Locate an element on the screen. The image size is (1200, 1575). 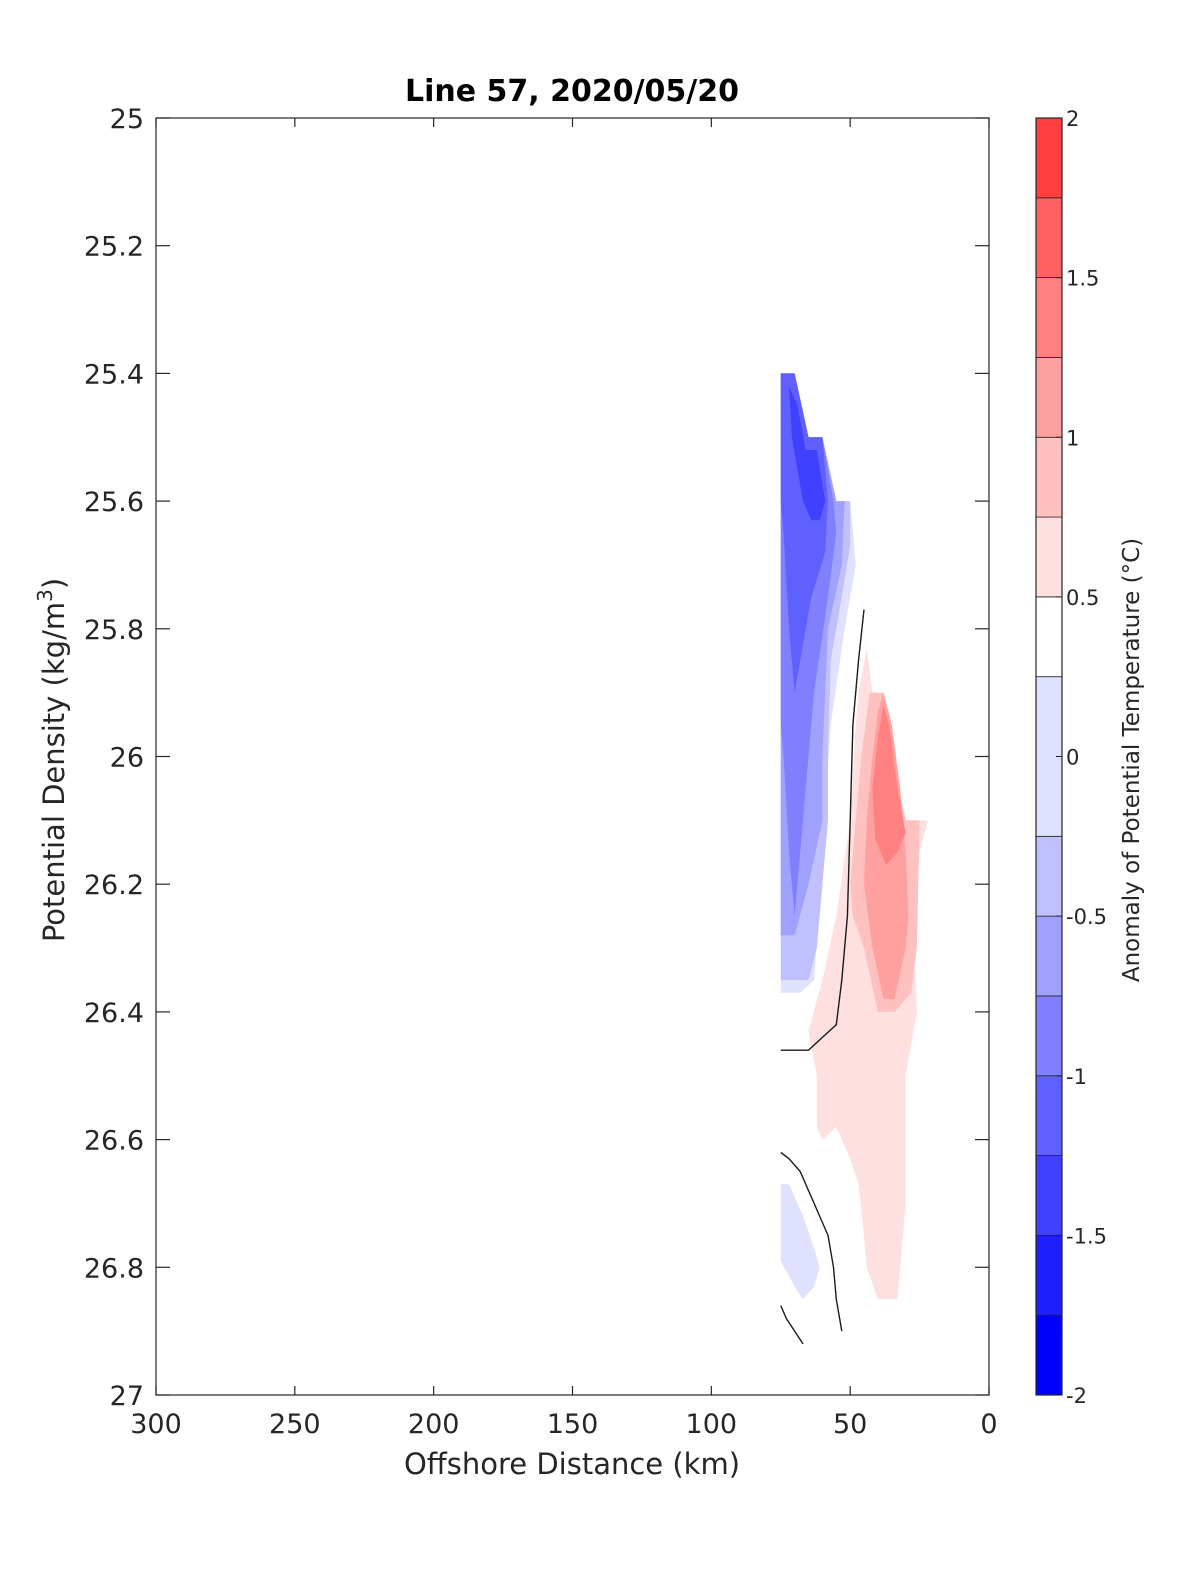
zero-contour-lines is located at coordinates (822, 977).